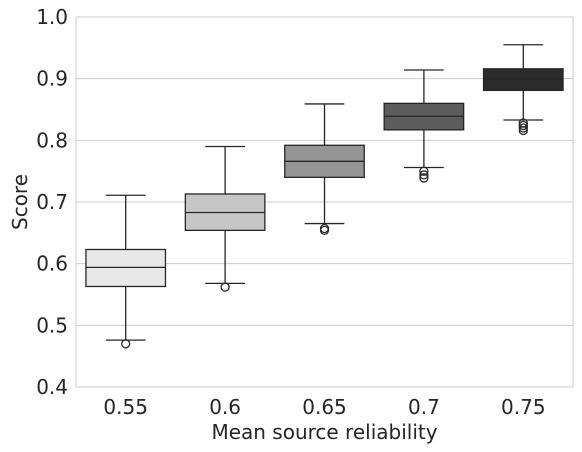  I want to click on y-axis-label: Score, so click(20, 202).